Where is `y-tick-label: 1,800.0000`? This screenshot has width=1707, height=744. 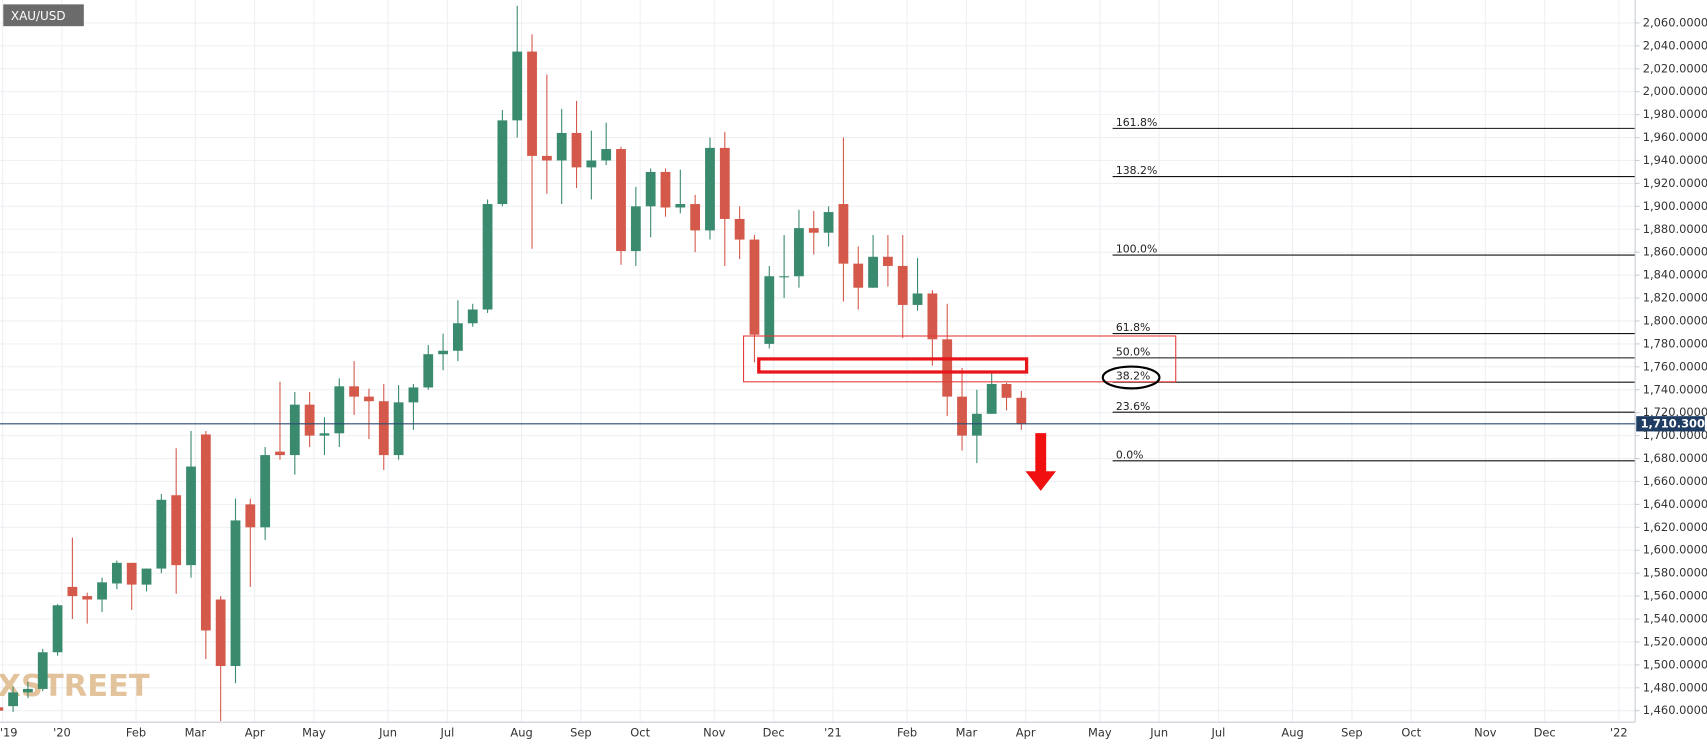
y-tick-label: 1,800.0000 is located at coordinates (1675, 320).